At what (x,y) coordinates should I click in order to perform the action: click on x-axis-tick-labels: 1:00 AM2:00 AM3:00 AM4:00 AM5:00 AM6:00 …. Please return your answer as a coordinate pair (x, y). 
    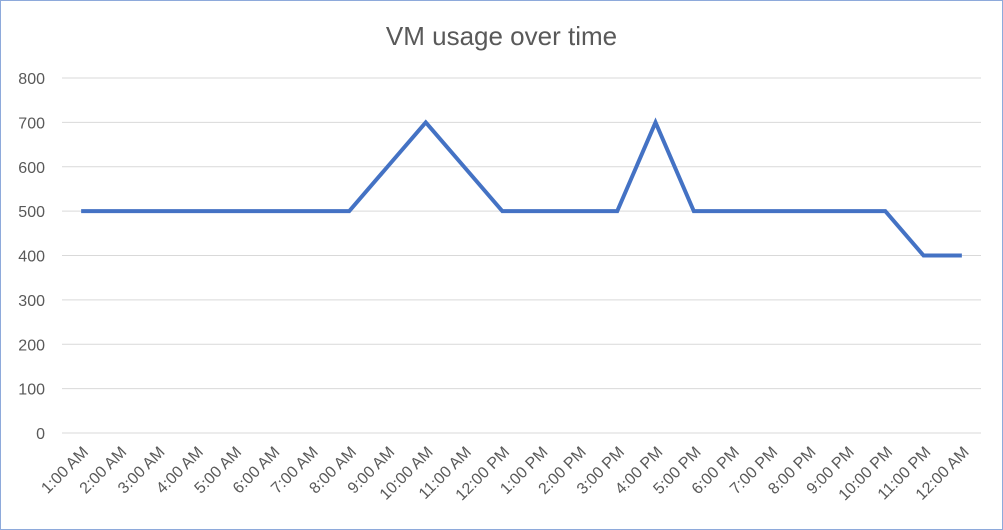
    Looking at the image, I should click on (505, 474).